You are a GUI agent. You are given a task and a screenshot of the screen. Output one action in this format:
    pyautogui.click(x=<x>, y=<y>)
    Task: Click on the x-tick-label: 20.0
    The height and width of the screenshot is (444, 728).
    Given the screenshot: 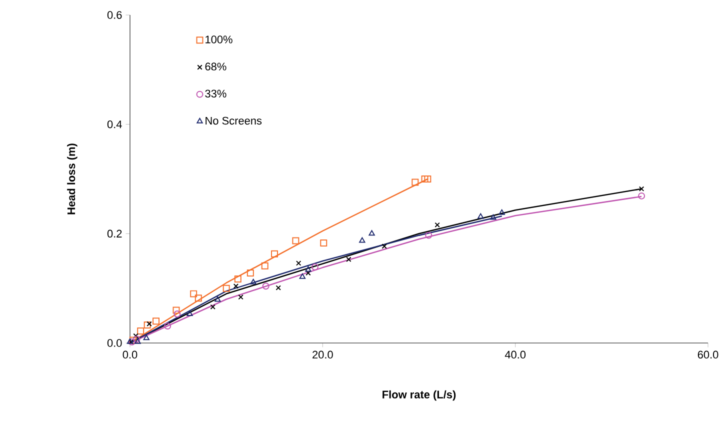 What is the action you would take?
    pyautogui.click(x=322, y=354)
    